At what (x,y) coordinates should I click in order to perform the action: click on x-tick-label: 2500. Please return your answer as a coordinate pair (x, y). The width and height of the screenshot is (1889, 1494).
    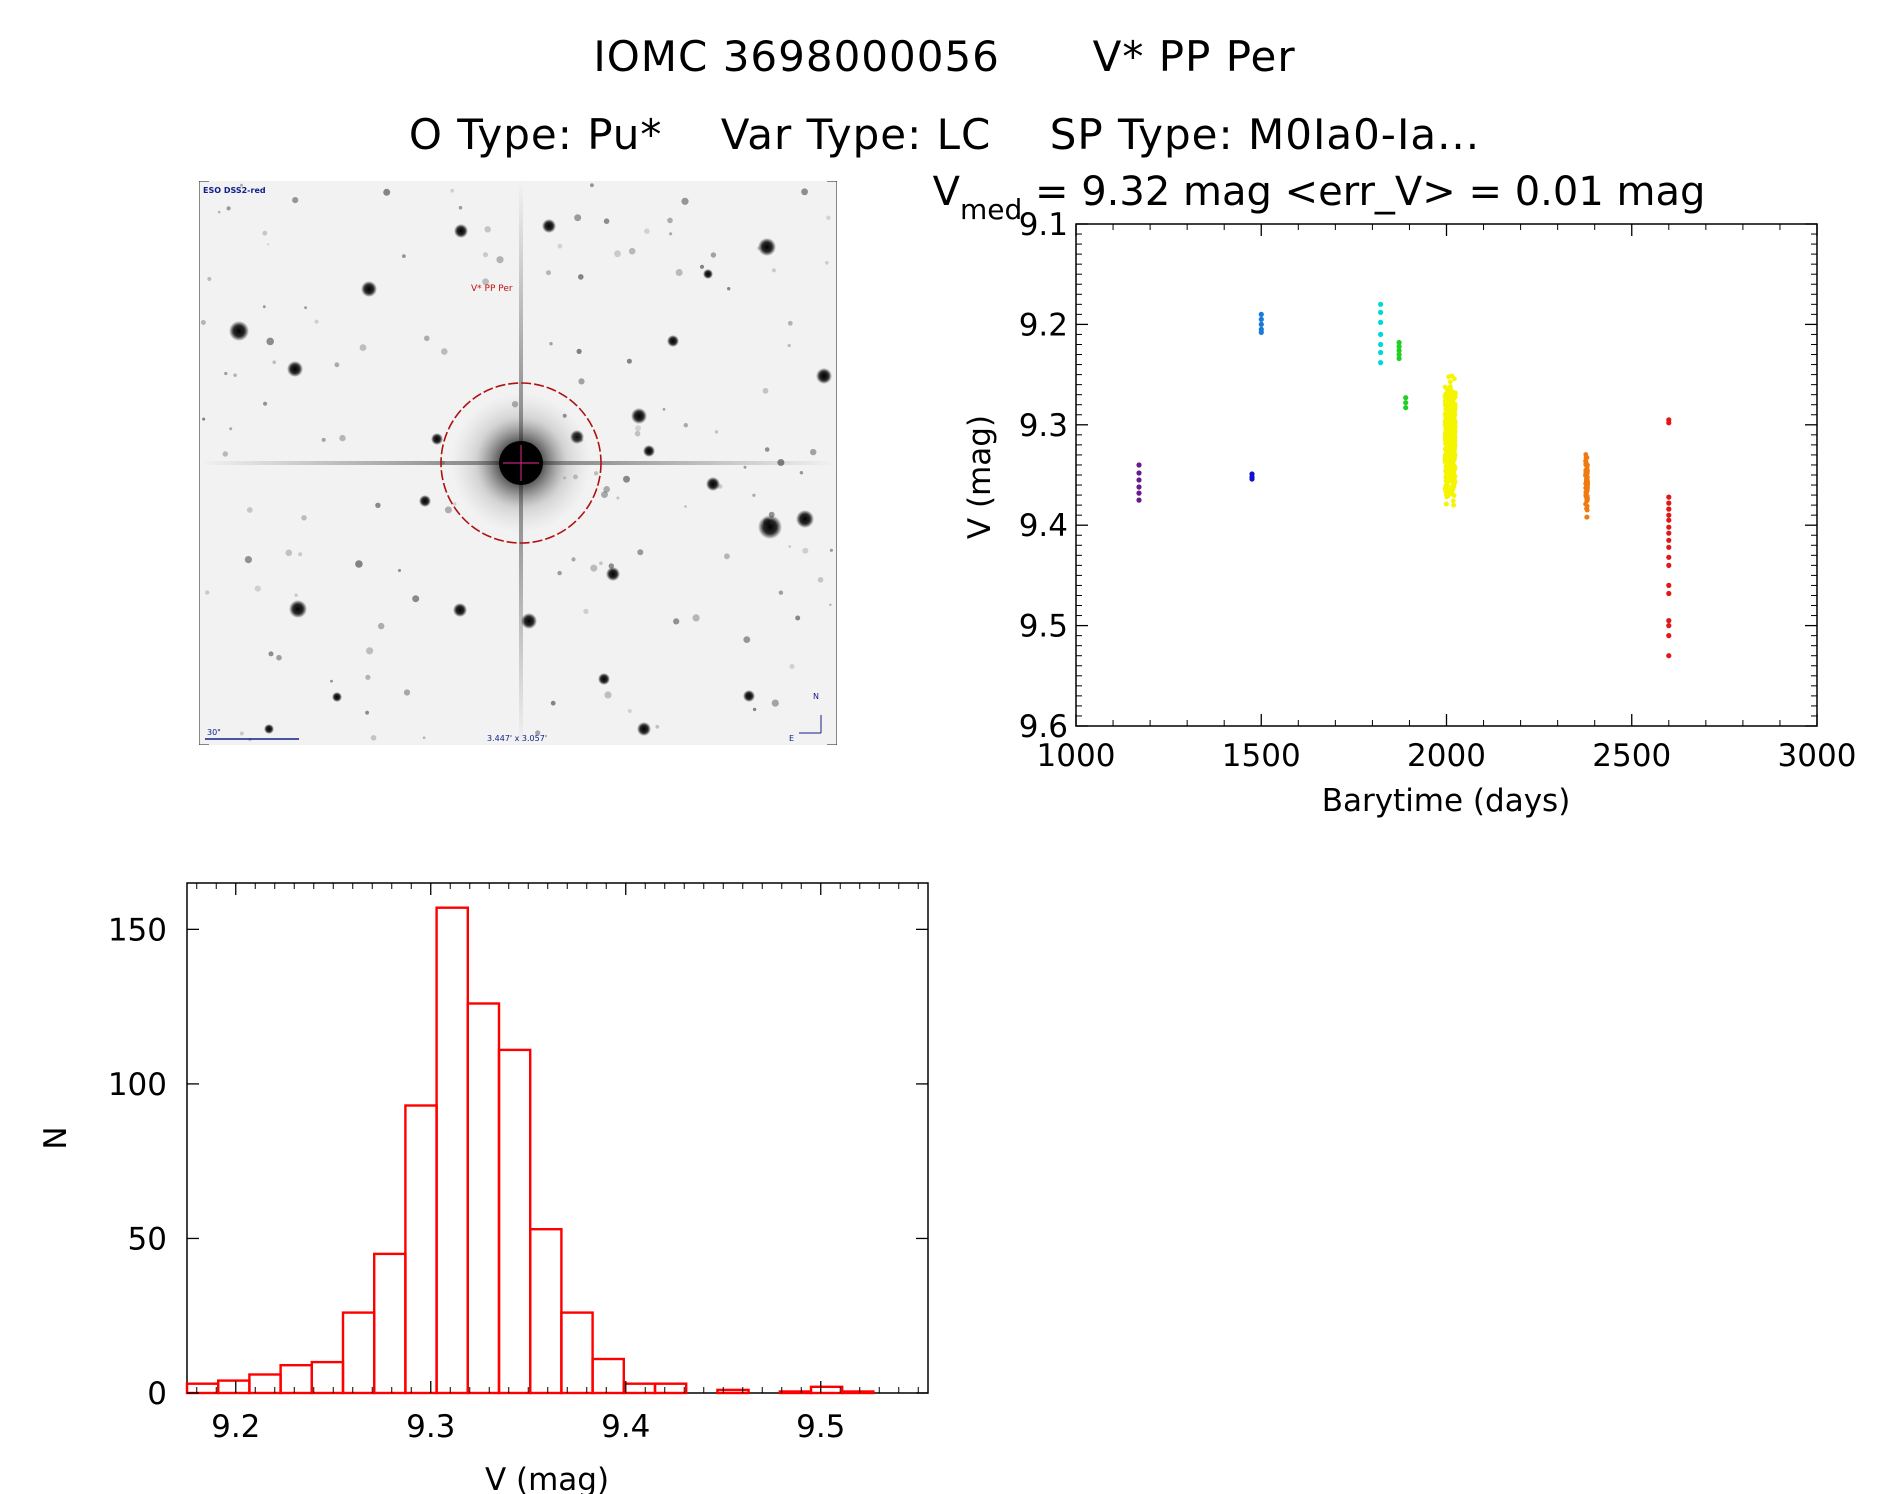
    Looking at the image, I should click on (1631, 756).